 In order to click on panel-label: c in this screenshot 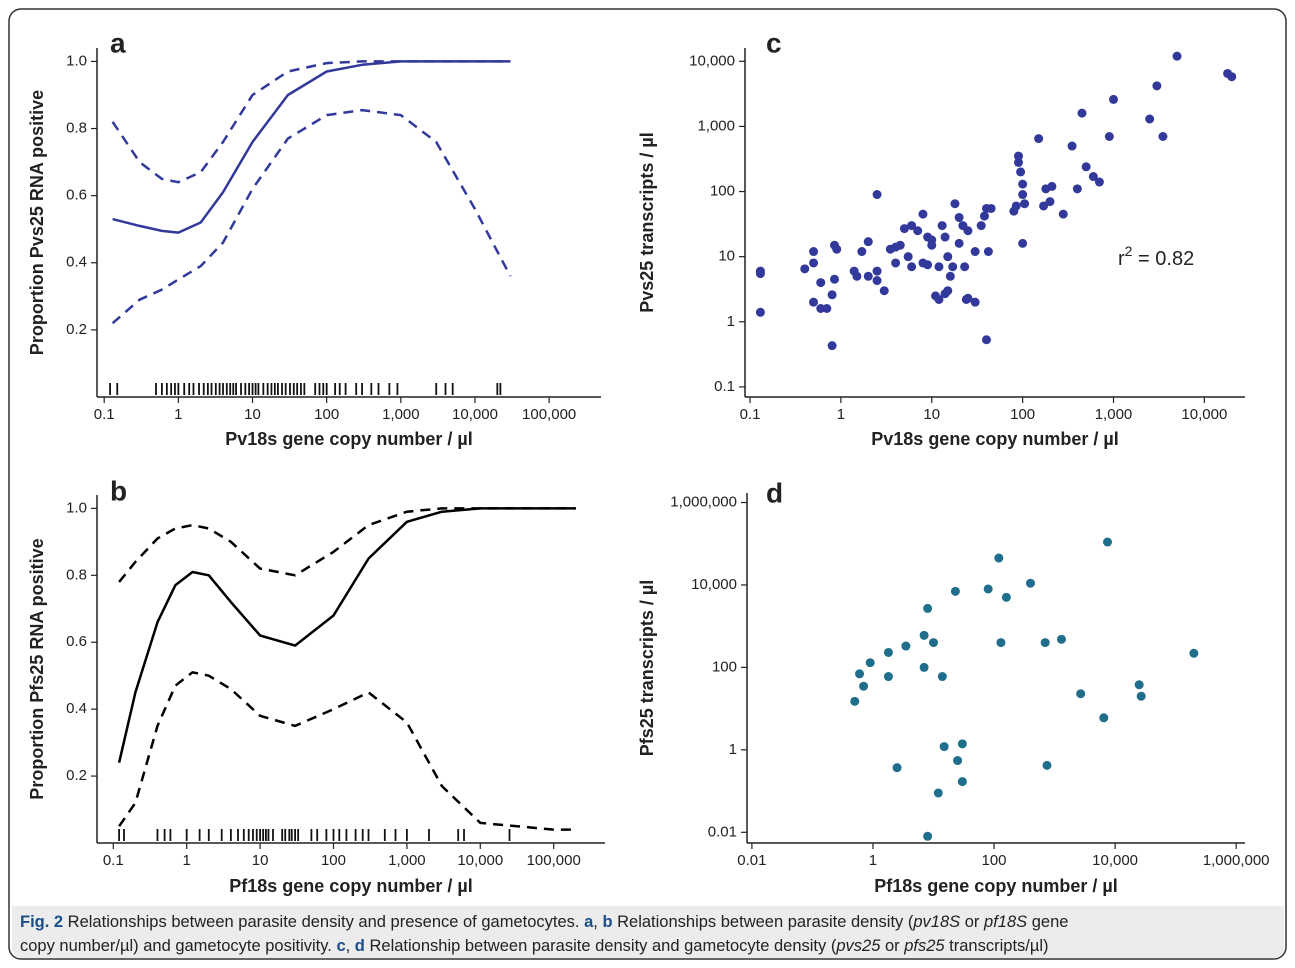, I will do `click(774, 42)`.